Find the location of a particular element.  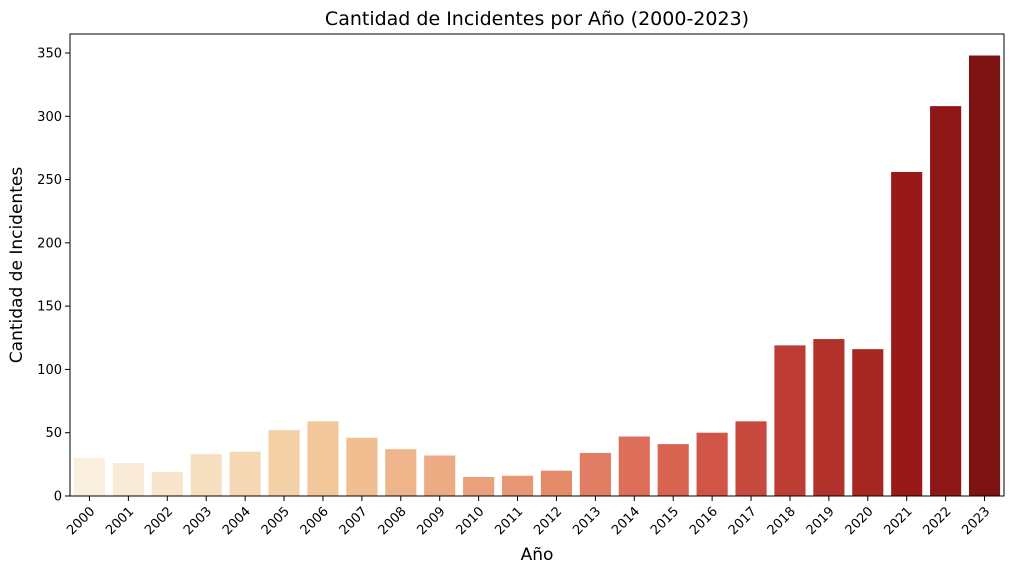

x-tick-label: 2002 is located at coordinates (159, 521).